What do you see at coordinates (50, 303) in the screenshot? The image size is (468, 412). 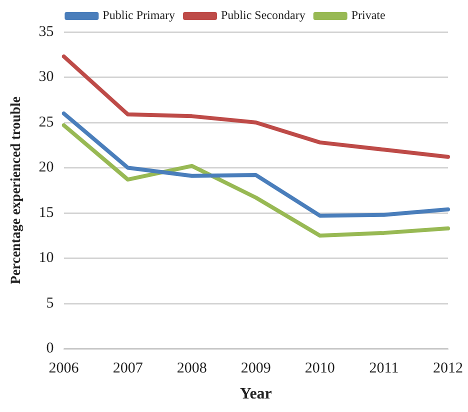 I see `y-tick-label: 5` at bounding box center [50, 303].